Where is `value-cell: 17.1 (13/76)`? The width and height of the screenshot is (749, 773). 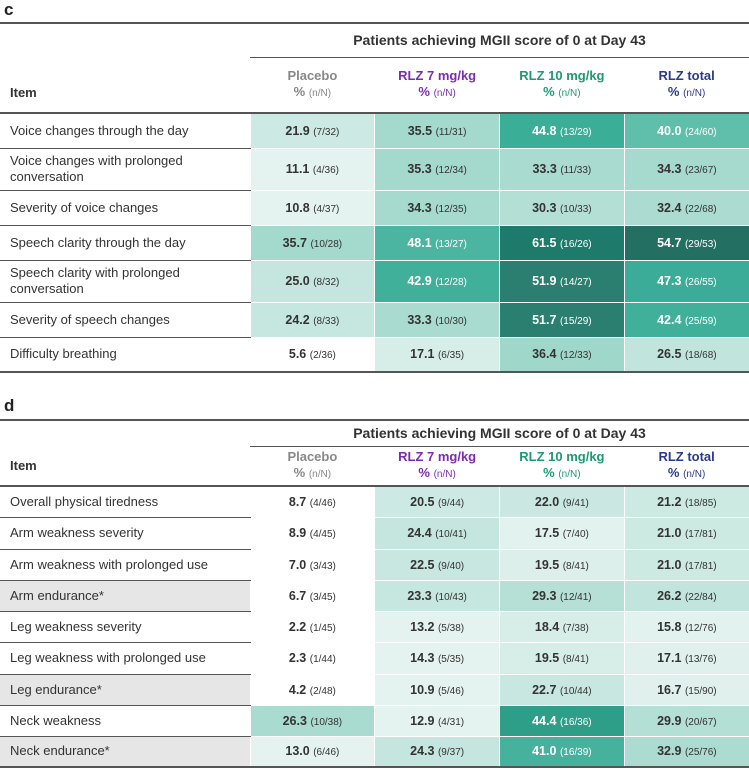 value-cell: 17.1 (13/76) is located at coordinates (686, 658).